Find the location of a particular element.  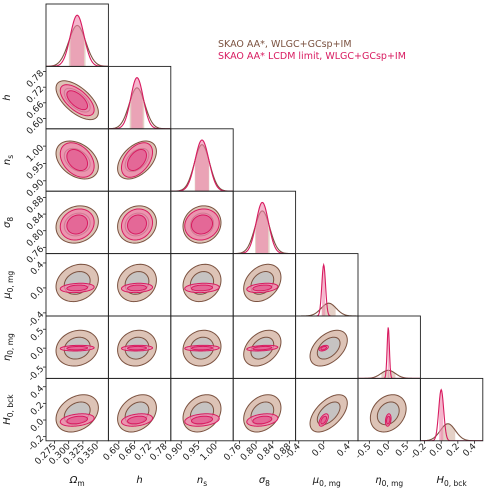

x-axis-label: H0, bck is located at coordinates (451, 481).